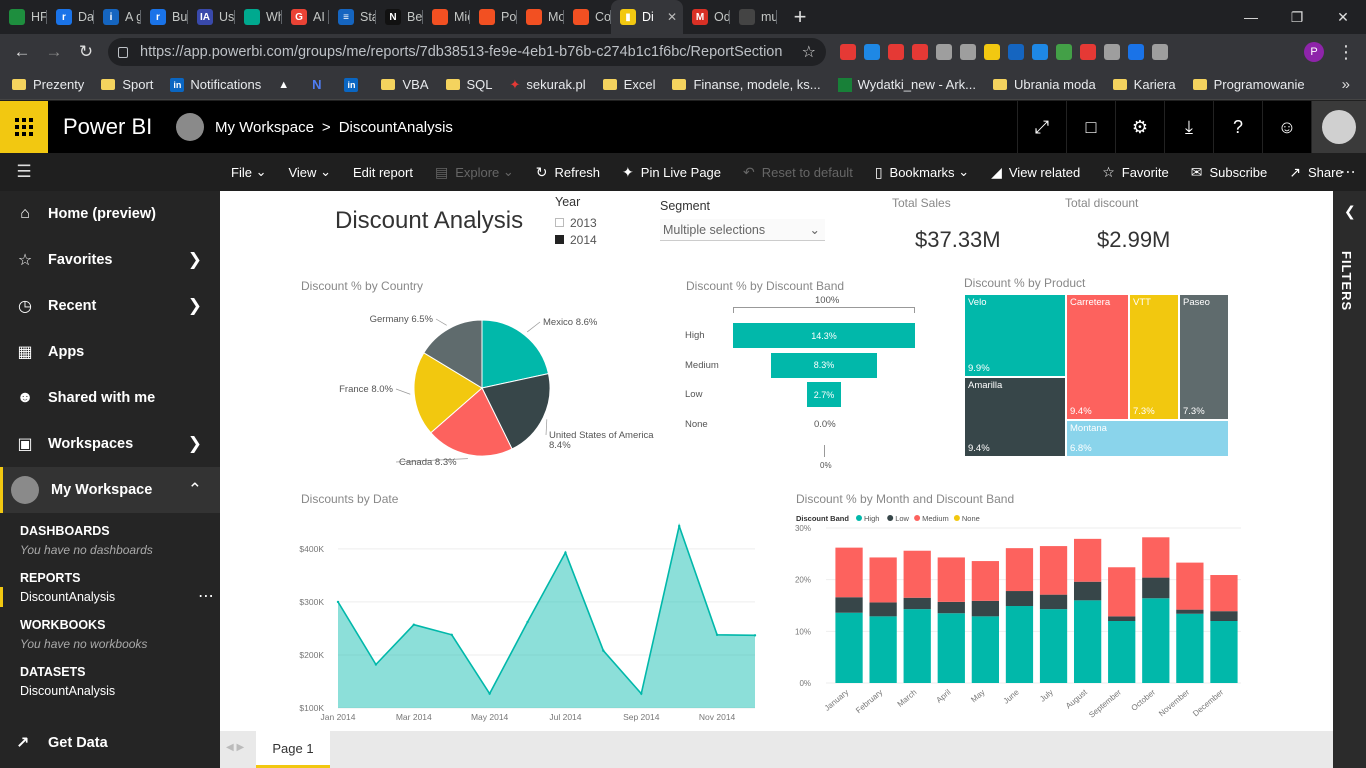 Image resolution: width=1366 pixels, height=768 pixels. What do you see at coordinates (1229, 172) in the screenshot?
I see `subscribe-button: ✉ Subscribe` at bounding box center [1229, 172].